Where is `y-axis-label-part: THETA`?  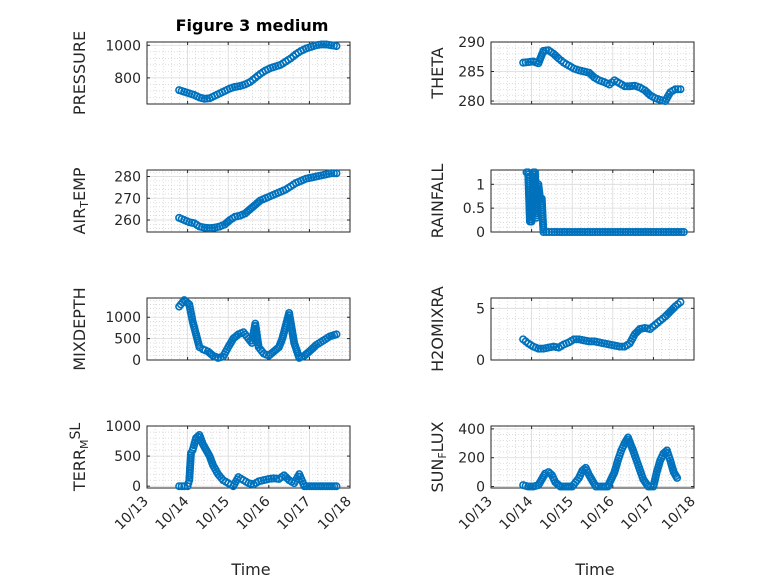 y-axis-label-part: THETA is located at coordinates (437, 73).